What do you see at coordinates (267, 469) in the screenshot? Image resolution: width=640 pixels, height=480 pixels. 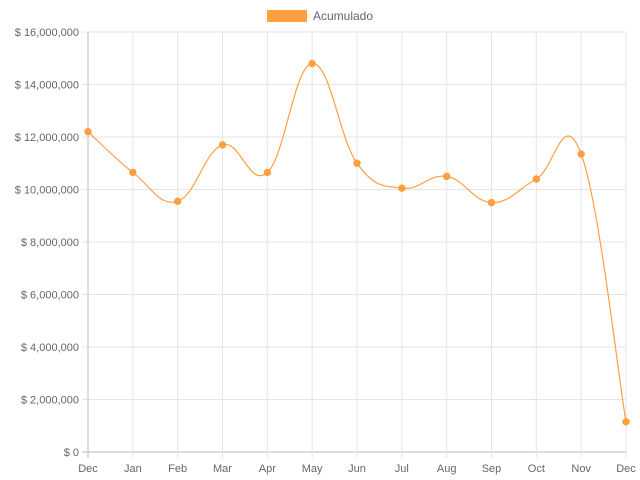 I see `x-tick-label: Apr` at bounding box center [267, 469].